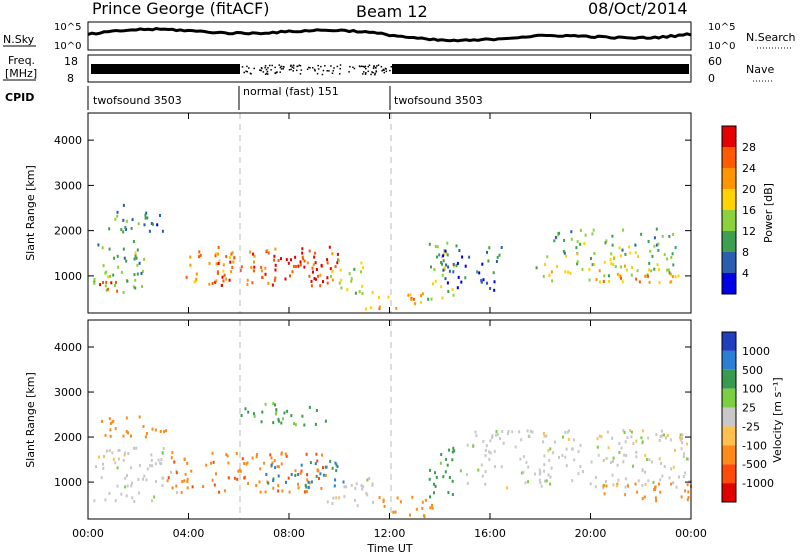 This screenshot has height=554, width=800. Describe the element at coordinates (67, 27) in the screenshot. I see `nsky-tick-top: 10^5` at that location.